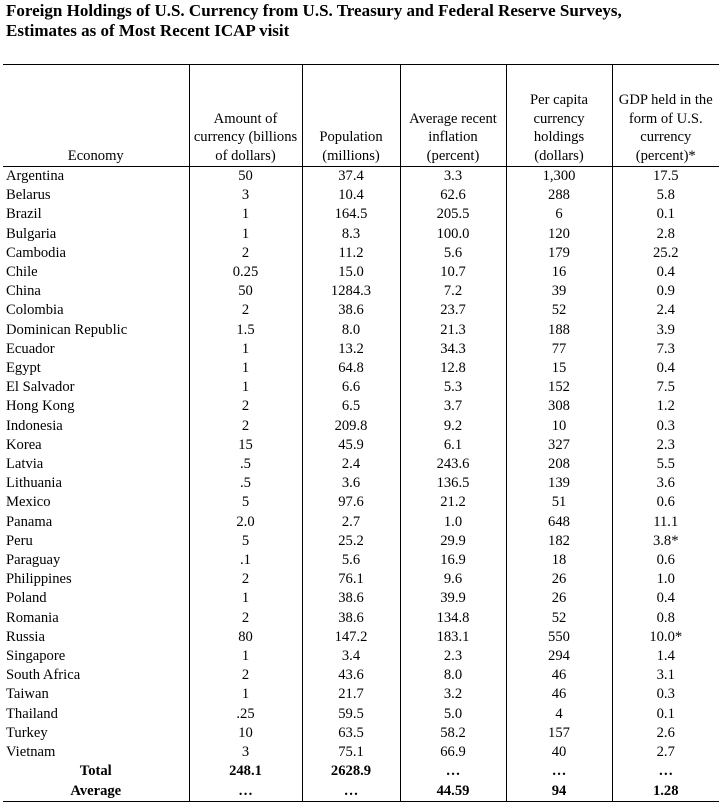  Describe the element at coordinates (361, 637) in the screenshot. I see `table-row: Russia 80 147.2 183.1 550 10.0*` at that location.